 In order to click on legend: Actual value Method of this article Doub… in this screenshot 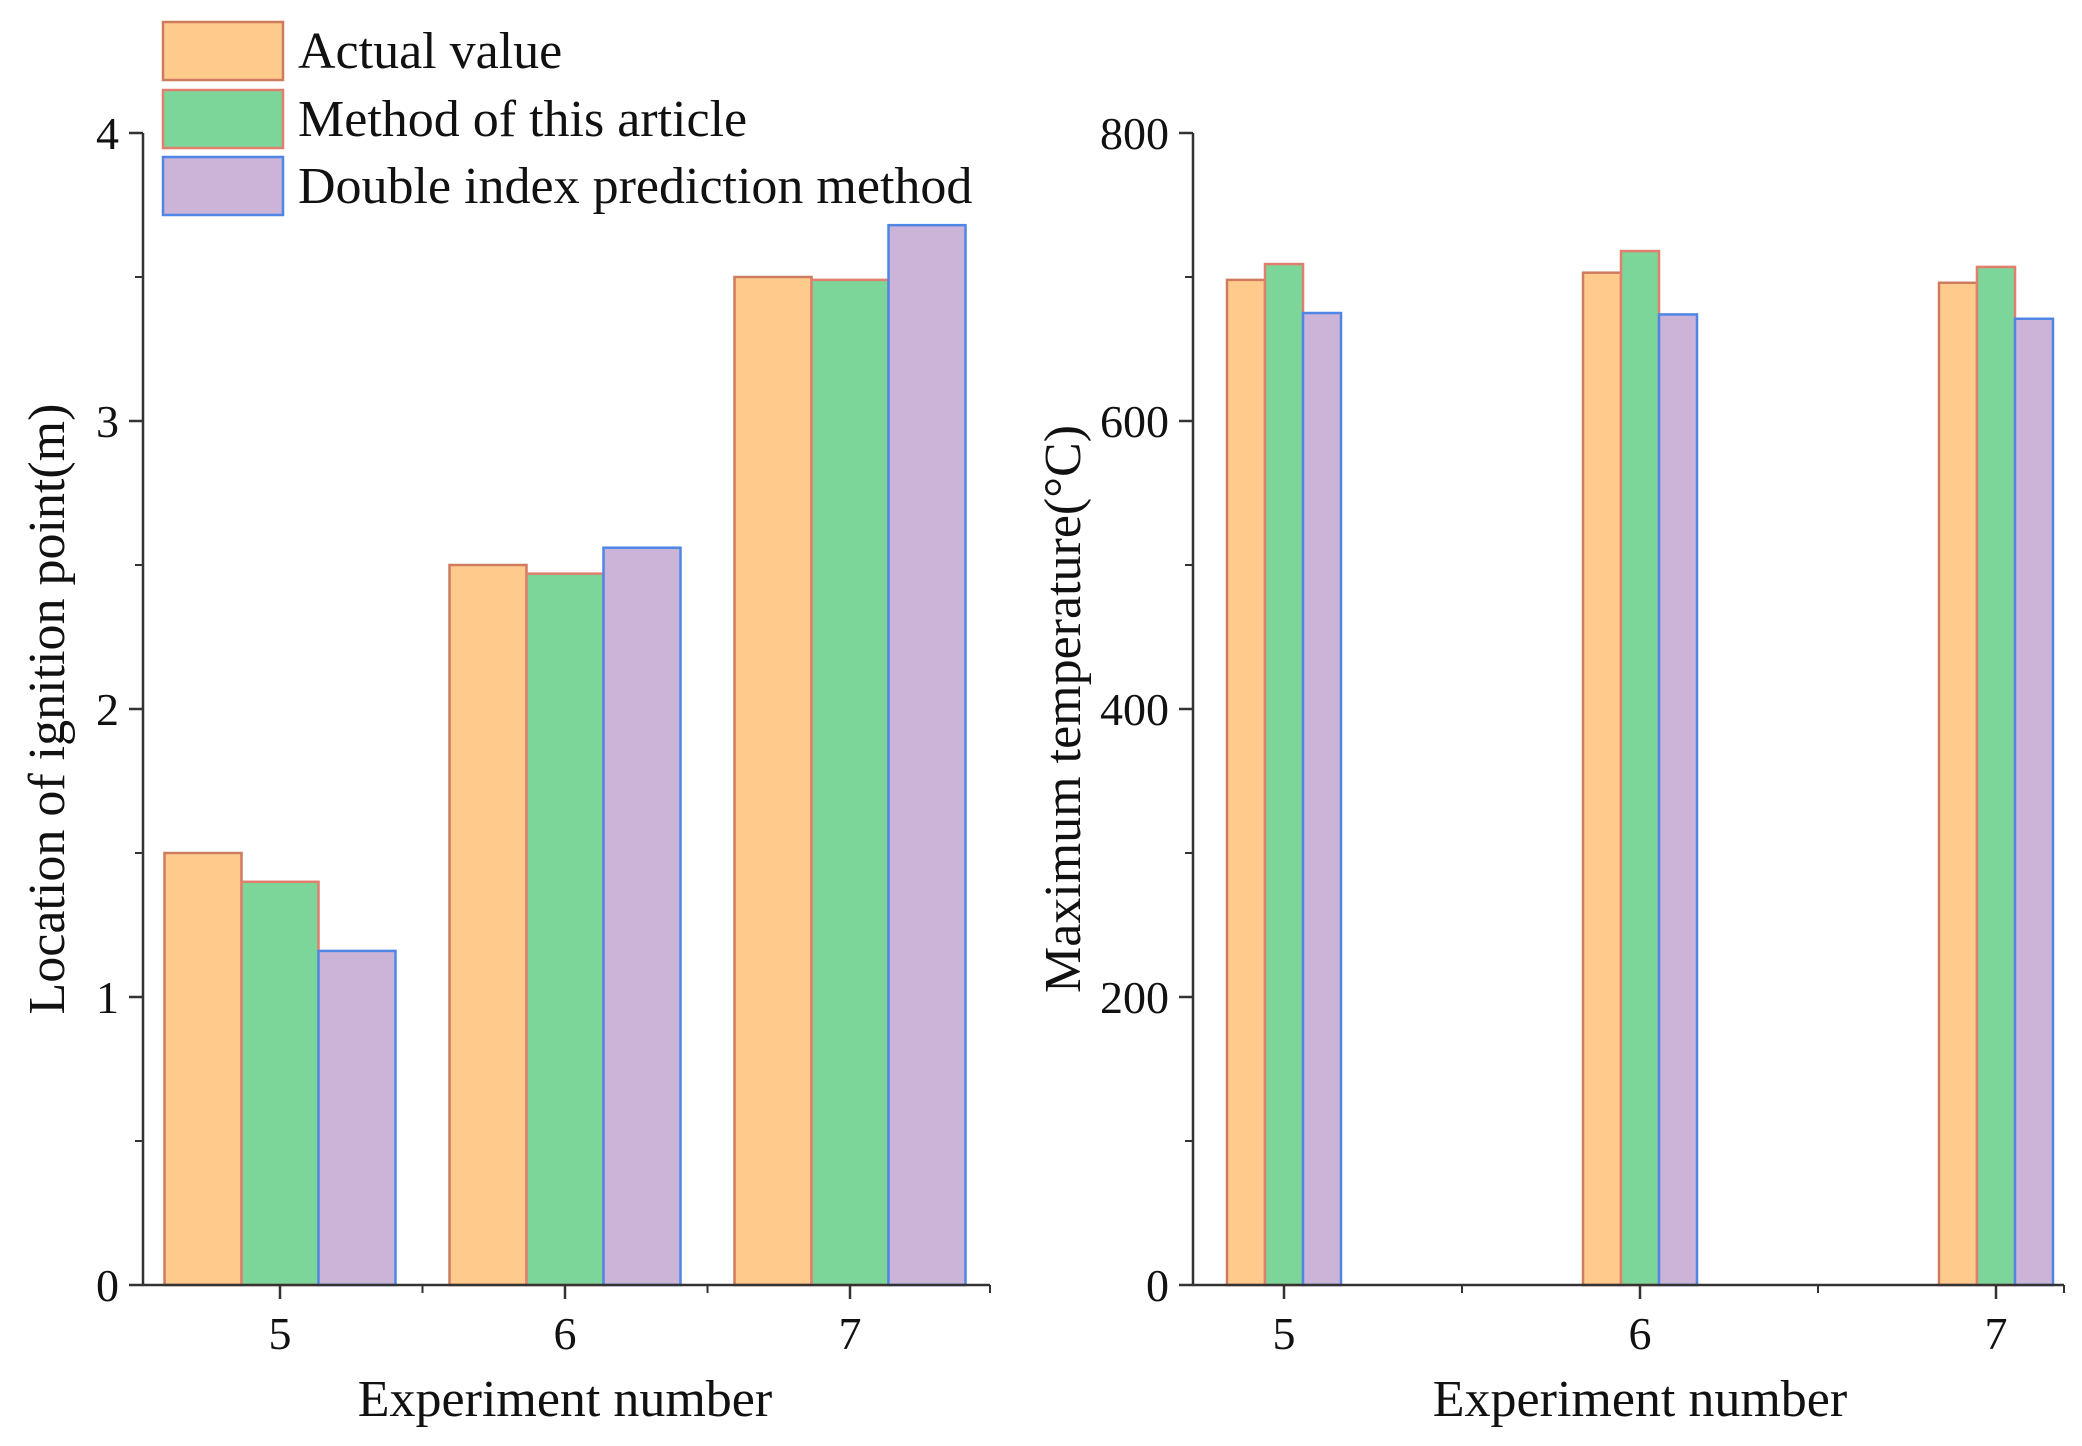, I will do `click(566, 118)`.